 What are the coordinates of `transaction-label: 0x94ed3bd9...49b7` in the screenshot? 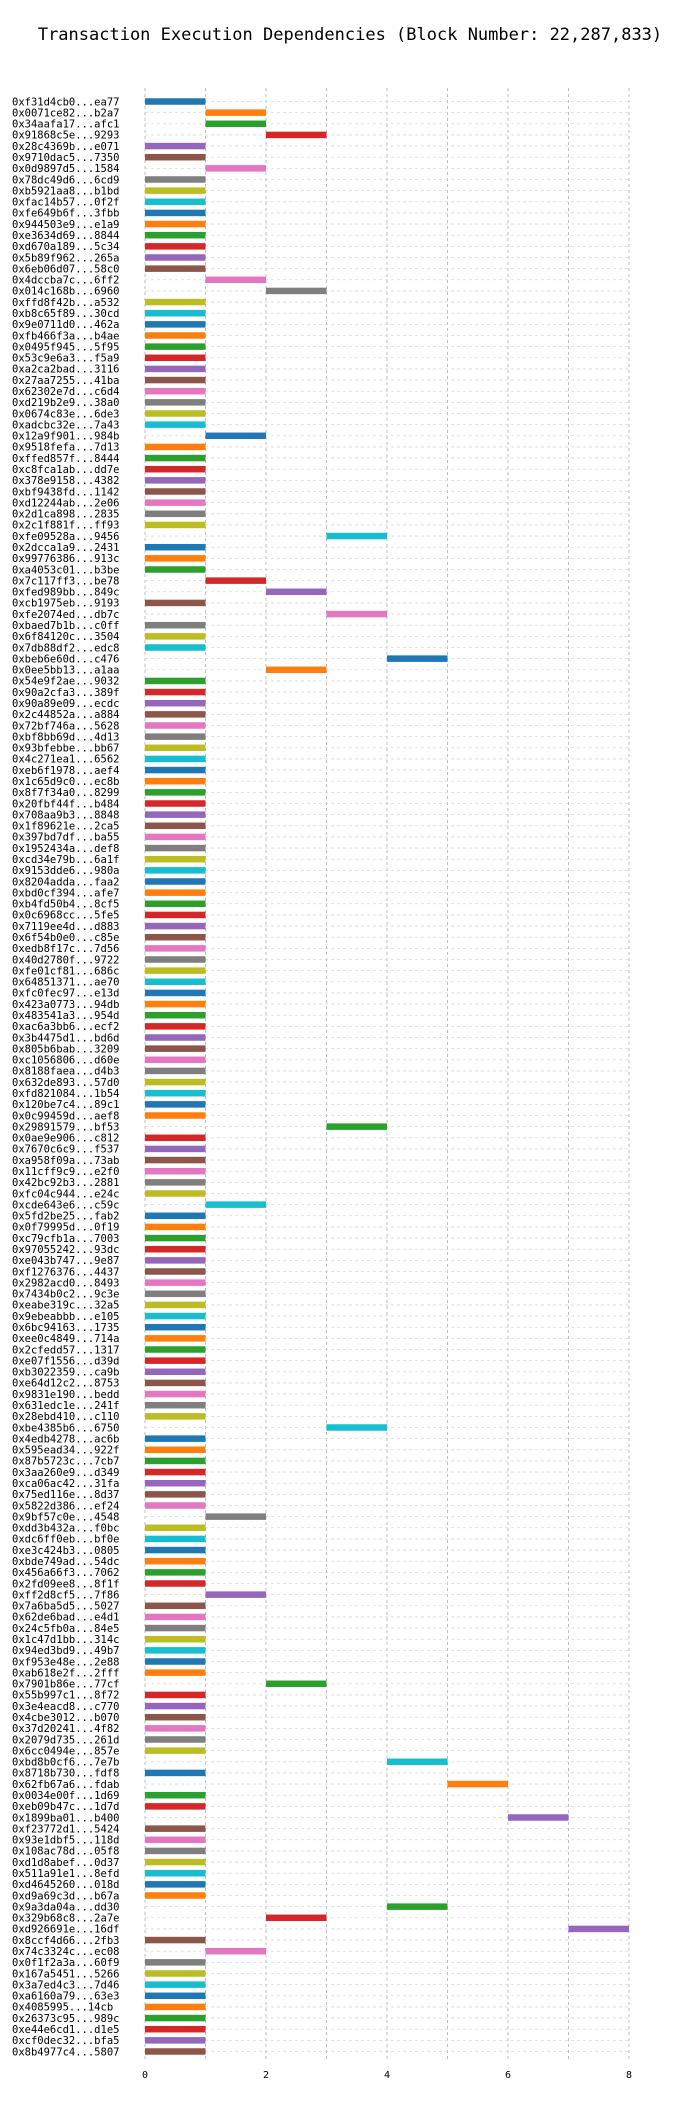 It's located at (65, 1651).